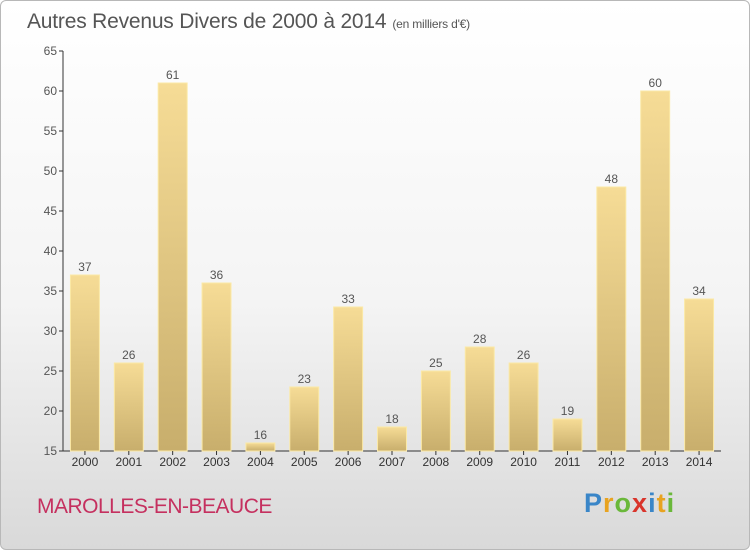 This screenshot has height=550, width=750. I want to click on y-tick-label: 60, so click(51, 91).